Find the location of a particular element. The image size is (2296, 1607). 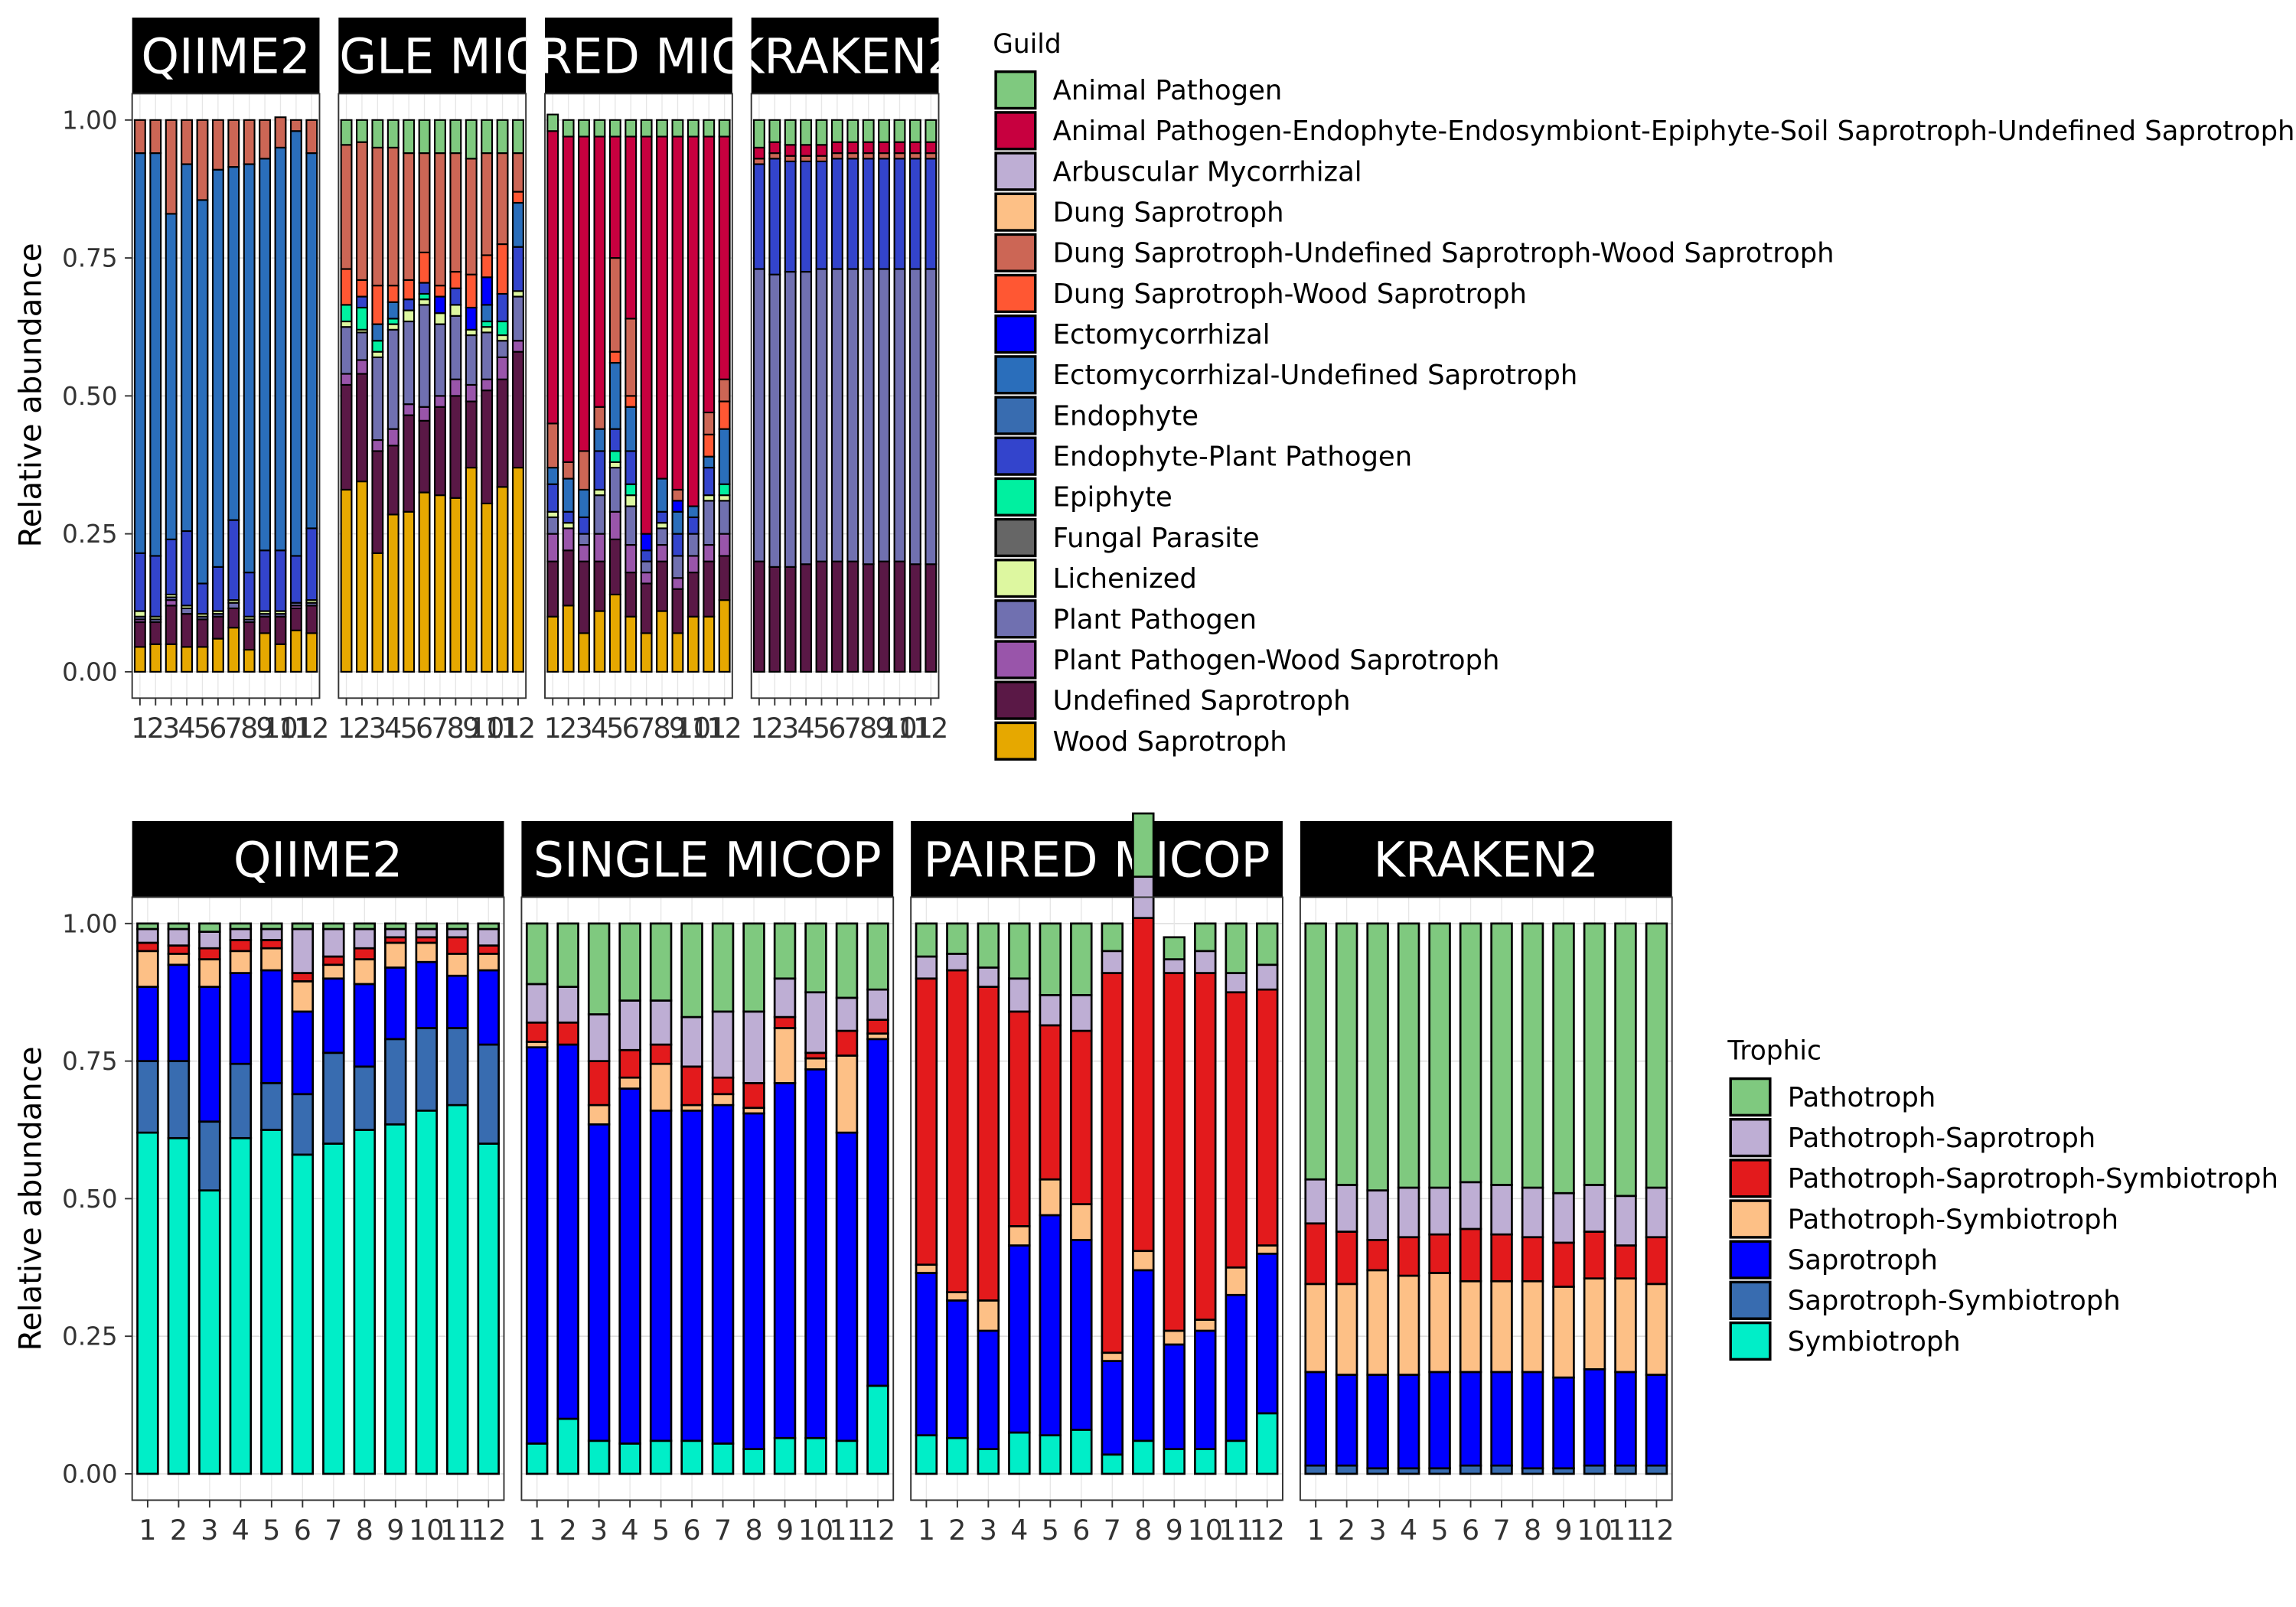

x-tick-label: 7 is located at coordinates (333, 1530).